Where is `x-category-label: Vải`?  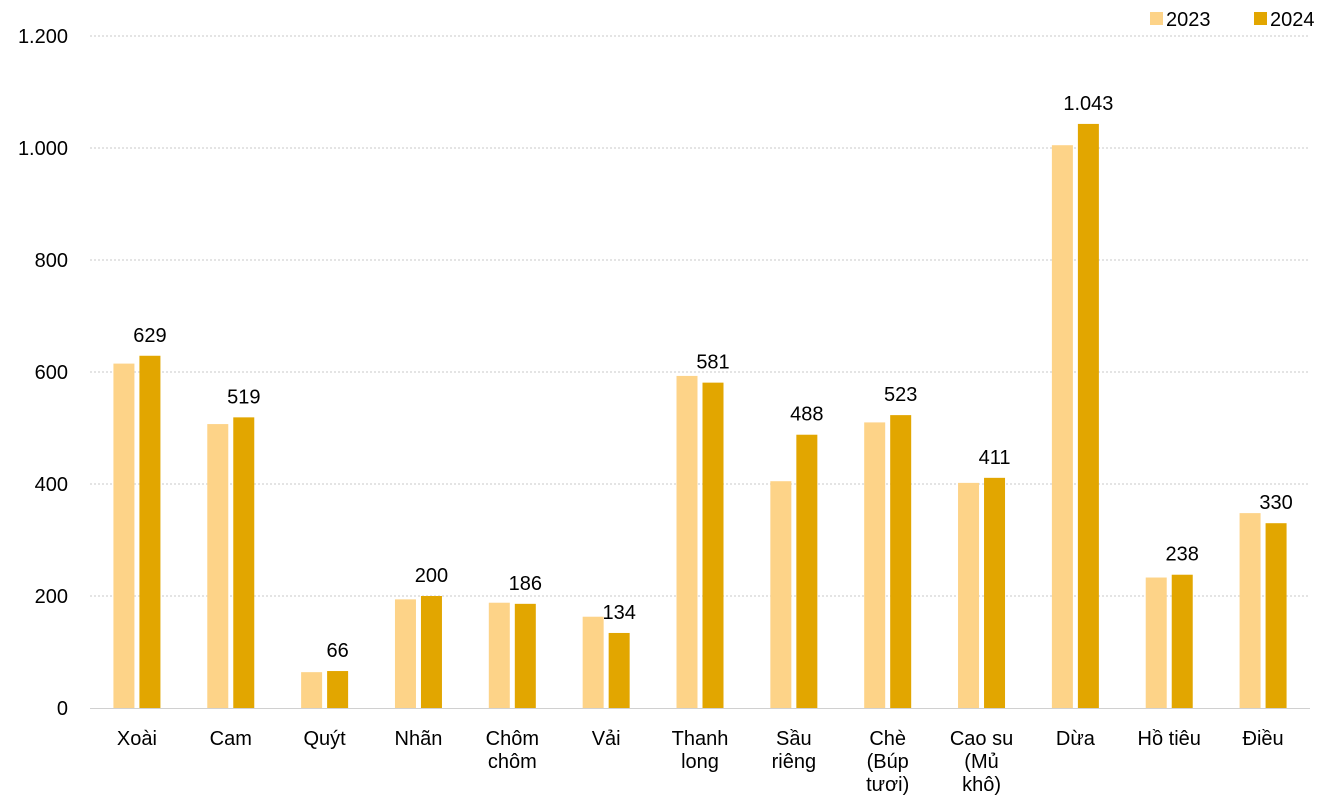 x-category-label: Vải is located at coordinates (606, 739).